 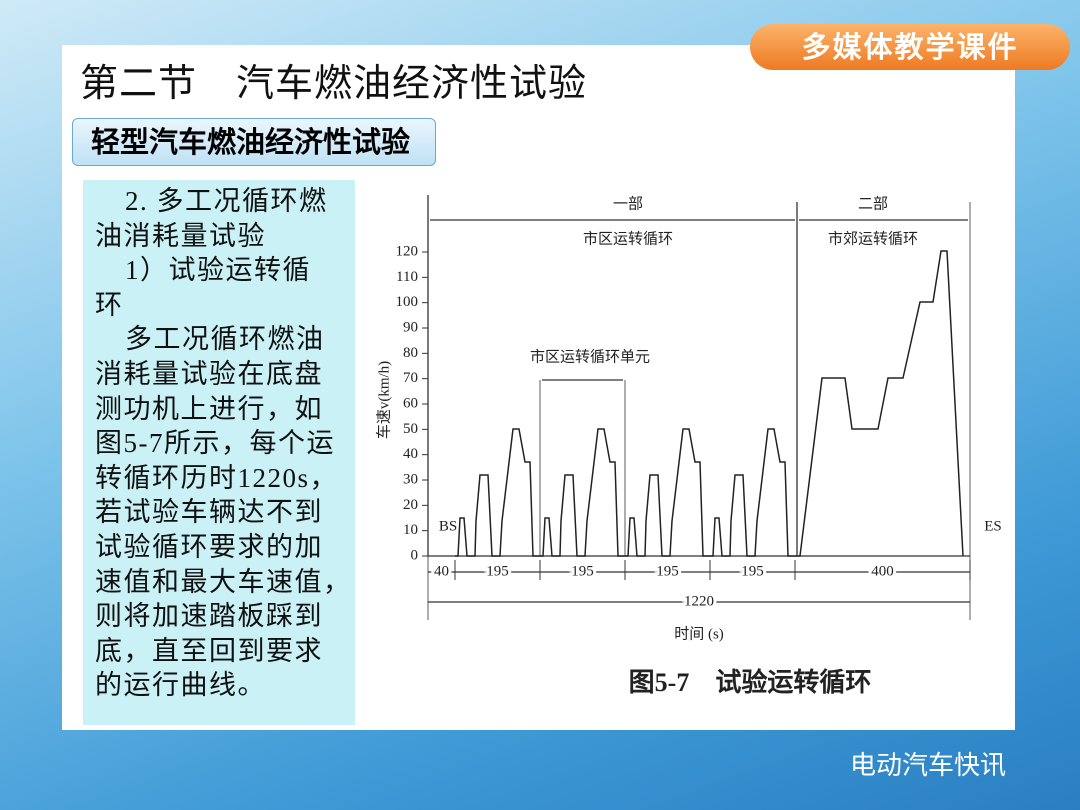 I want to click on part-name: 二部, so click(x=873, y=203).